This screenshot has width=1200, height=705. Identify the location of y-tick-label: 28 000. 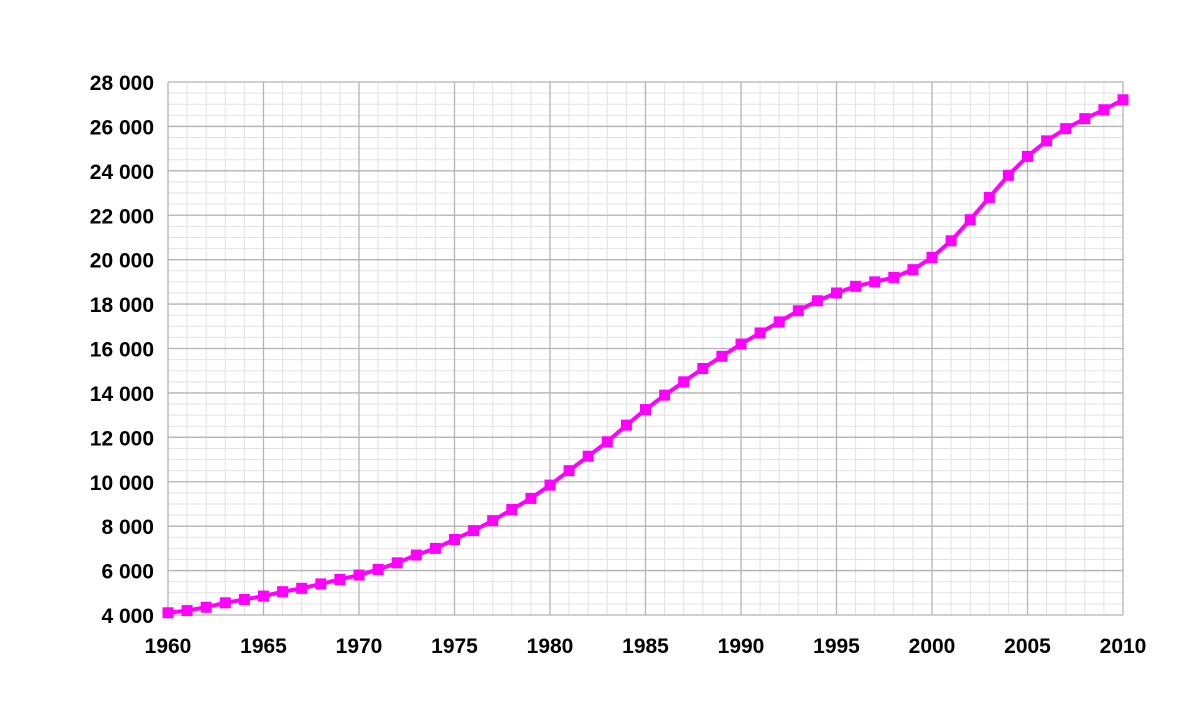
(122, 83).